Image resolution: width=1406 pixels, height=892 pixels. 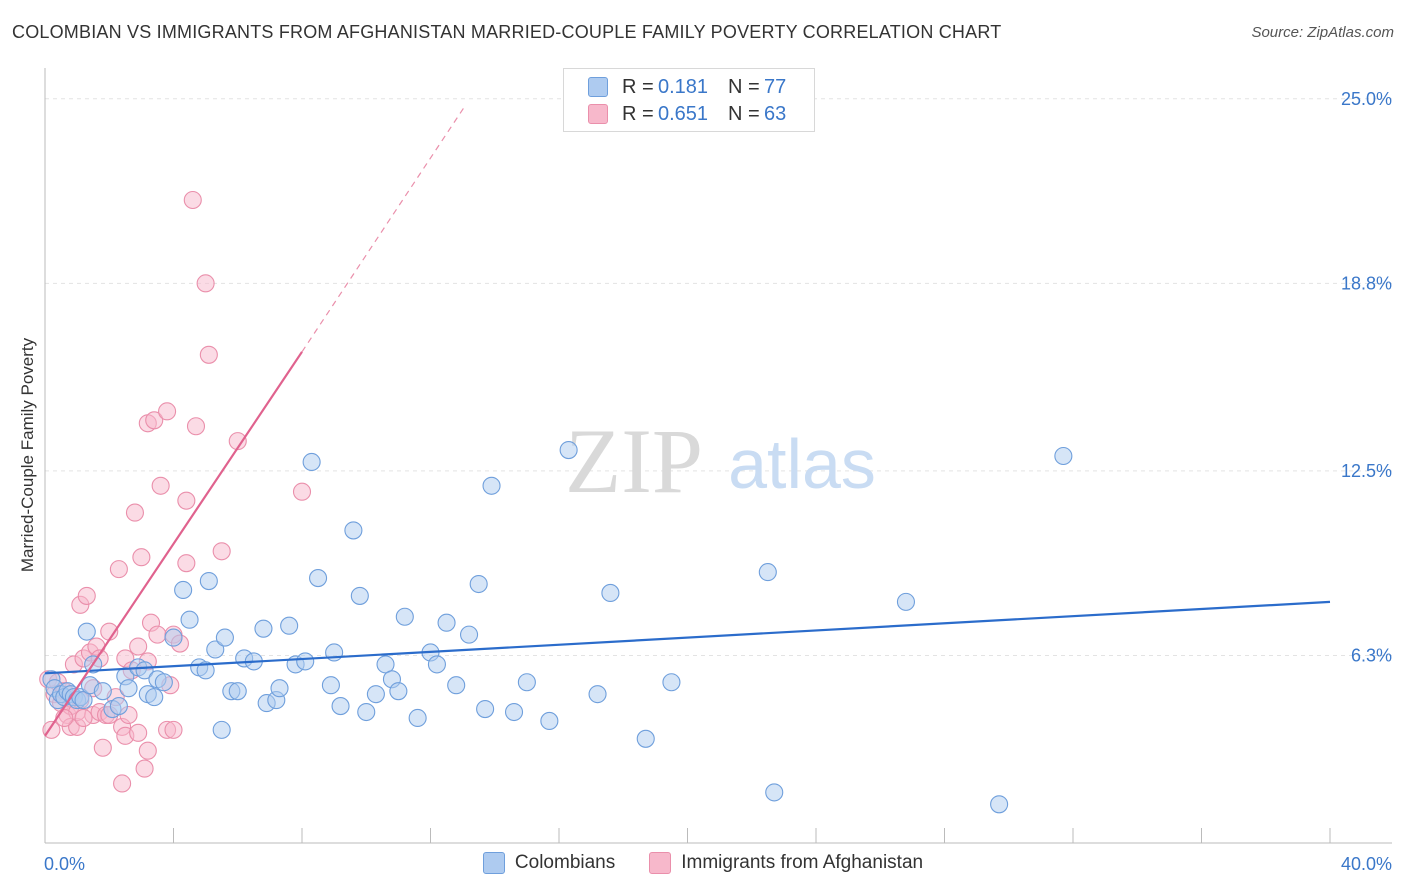 I want to click on legend-row-colombians: R = 0.181 N = 77, so click(x=687, y=87).